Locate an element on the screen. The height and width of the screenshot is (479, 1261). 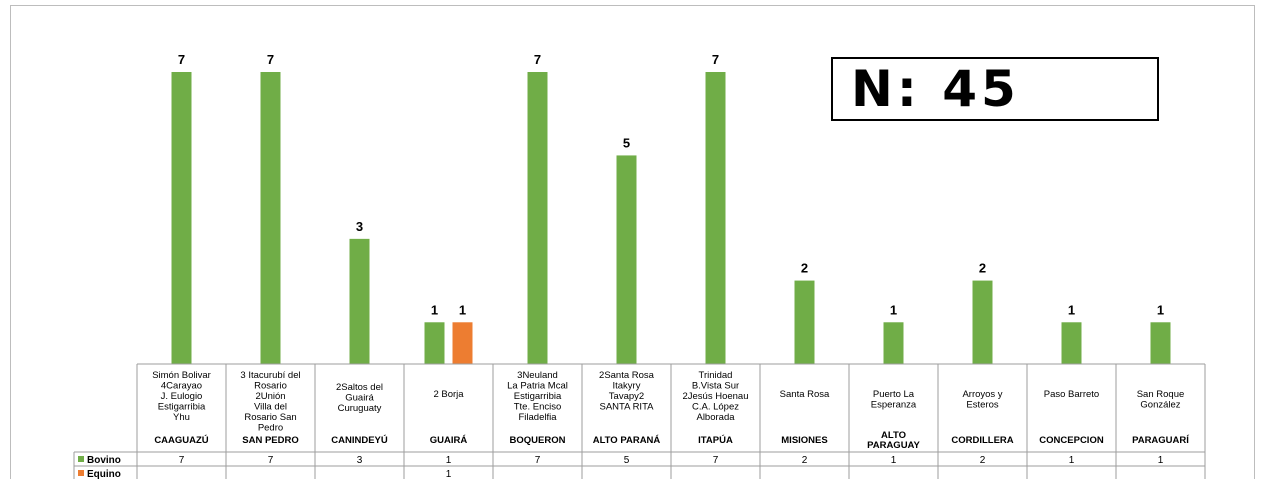
bar-equino is located at coordinates (462, 343).